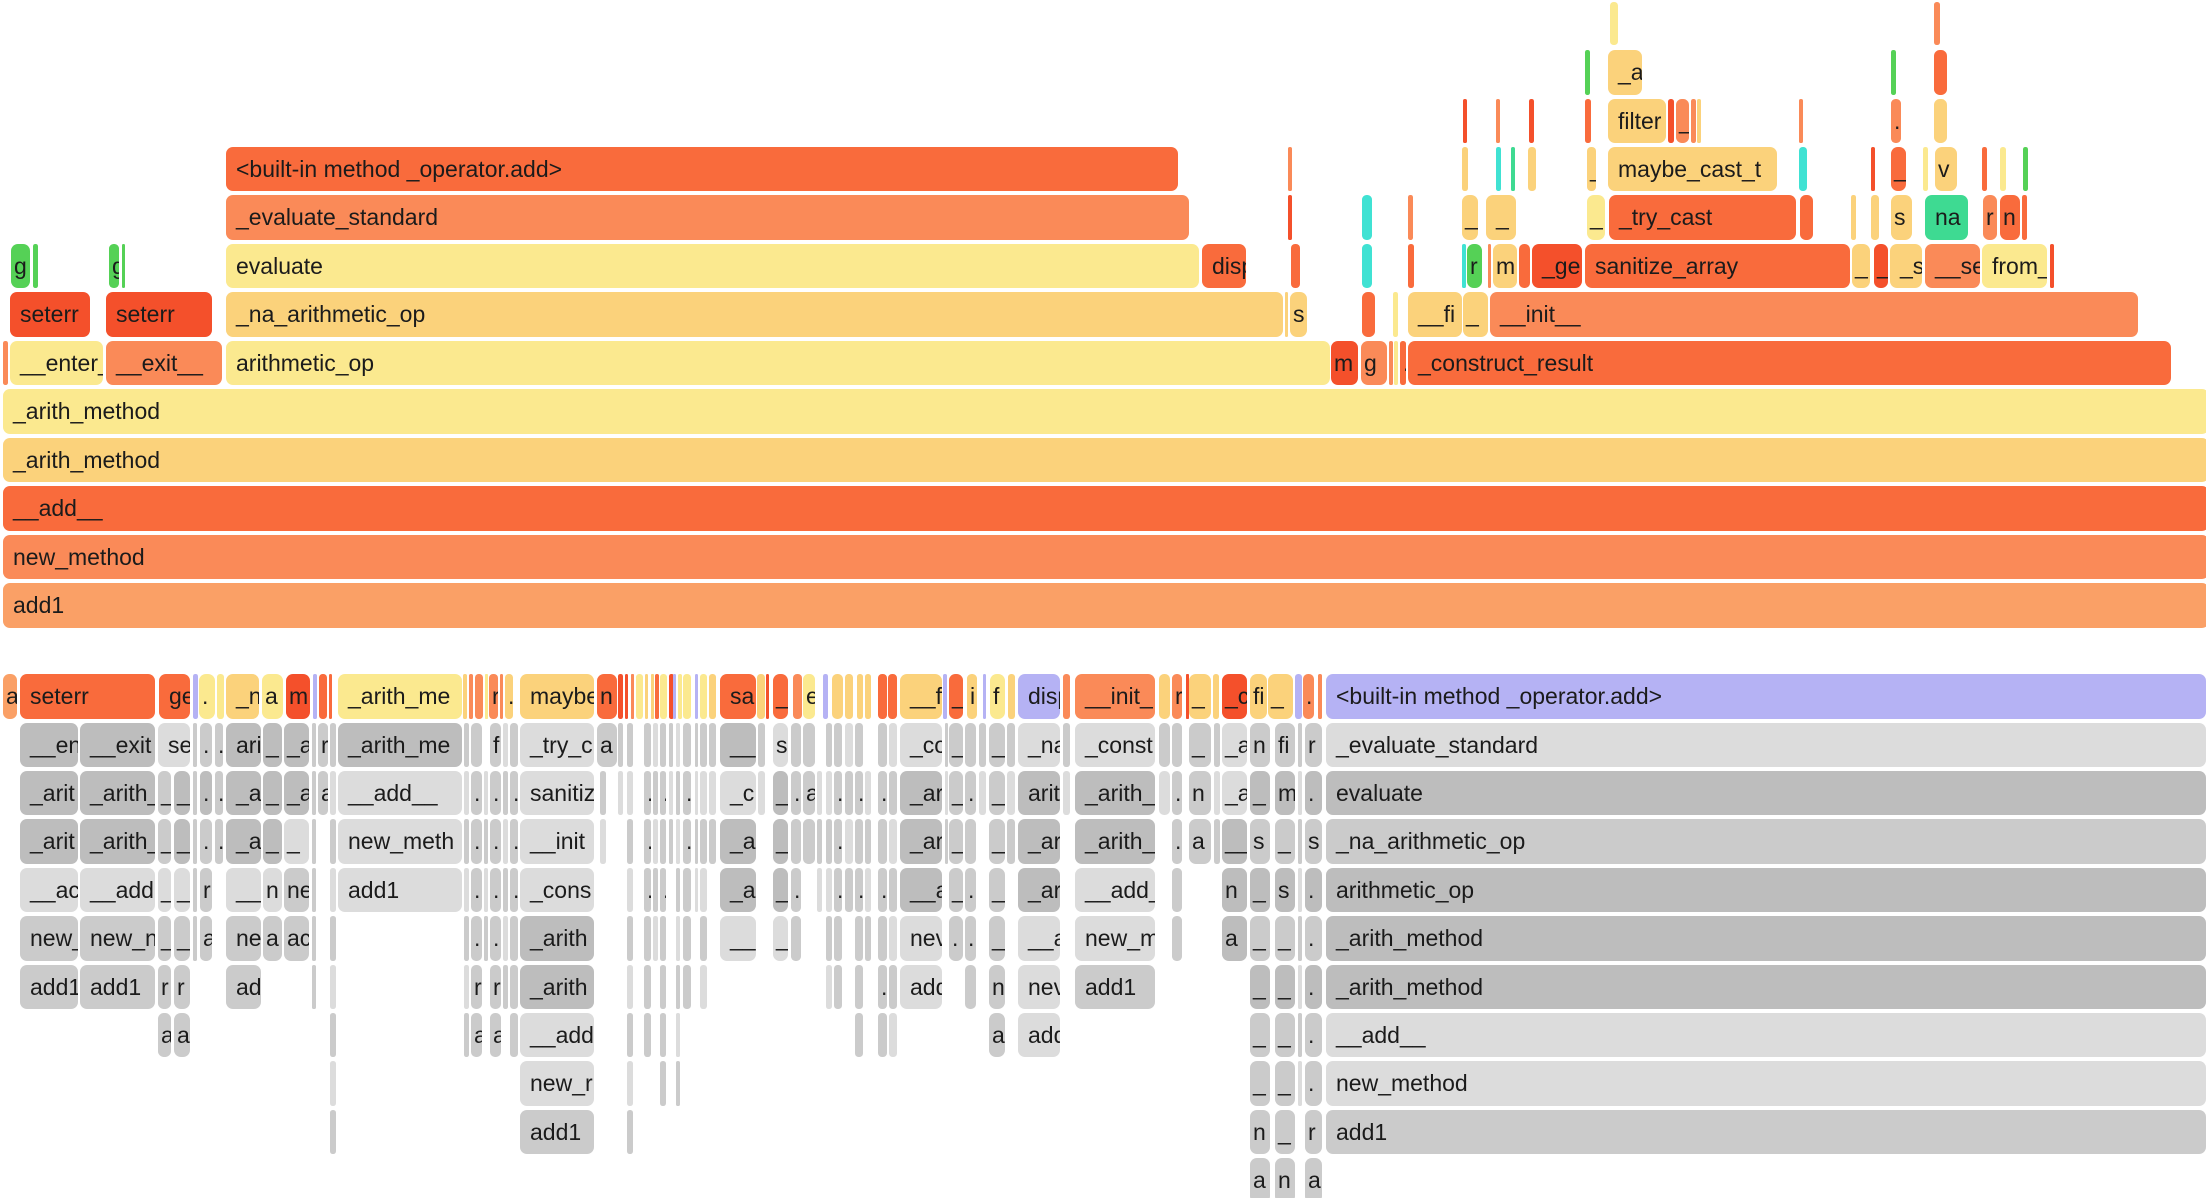 The width and height of the screenshot is (2206, 1198). What do you see at coordinates (921, 841) in the screenshot?
I see `caller-frame-bar: _ar` at bounding box center [921, 841].